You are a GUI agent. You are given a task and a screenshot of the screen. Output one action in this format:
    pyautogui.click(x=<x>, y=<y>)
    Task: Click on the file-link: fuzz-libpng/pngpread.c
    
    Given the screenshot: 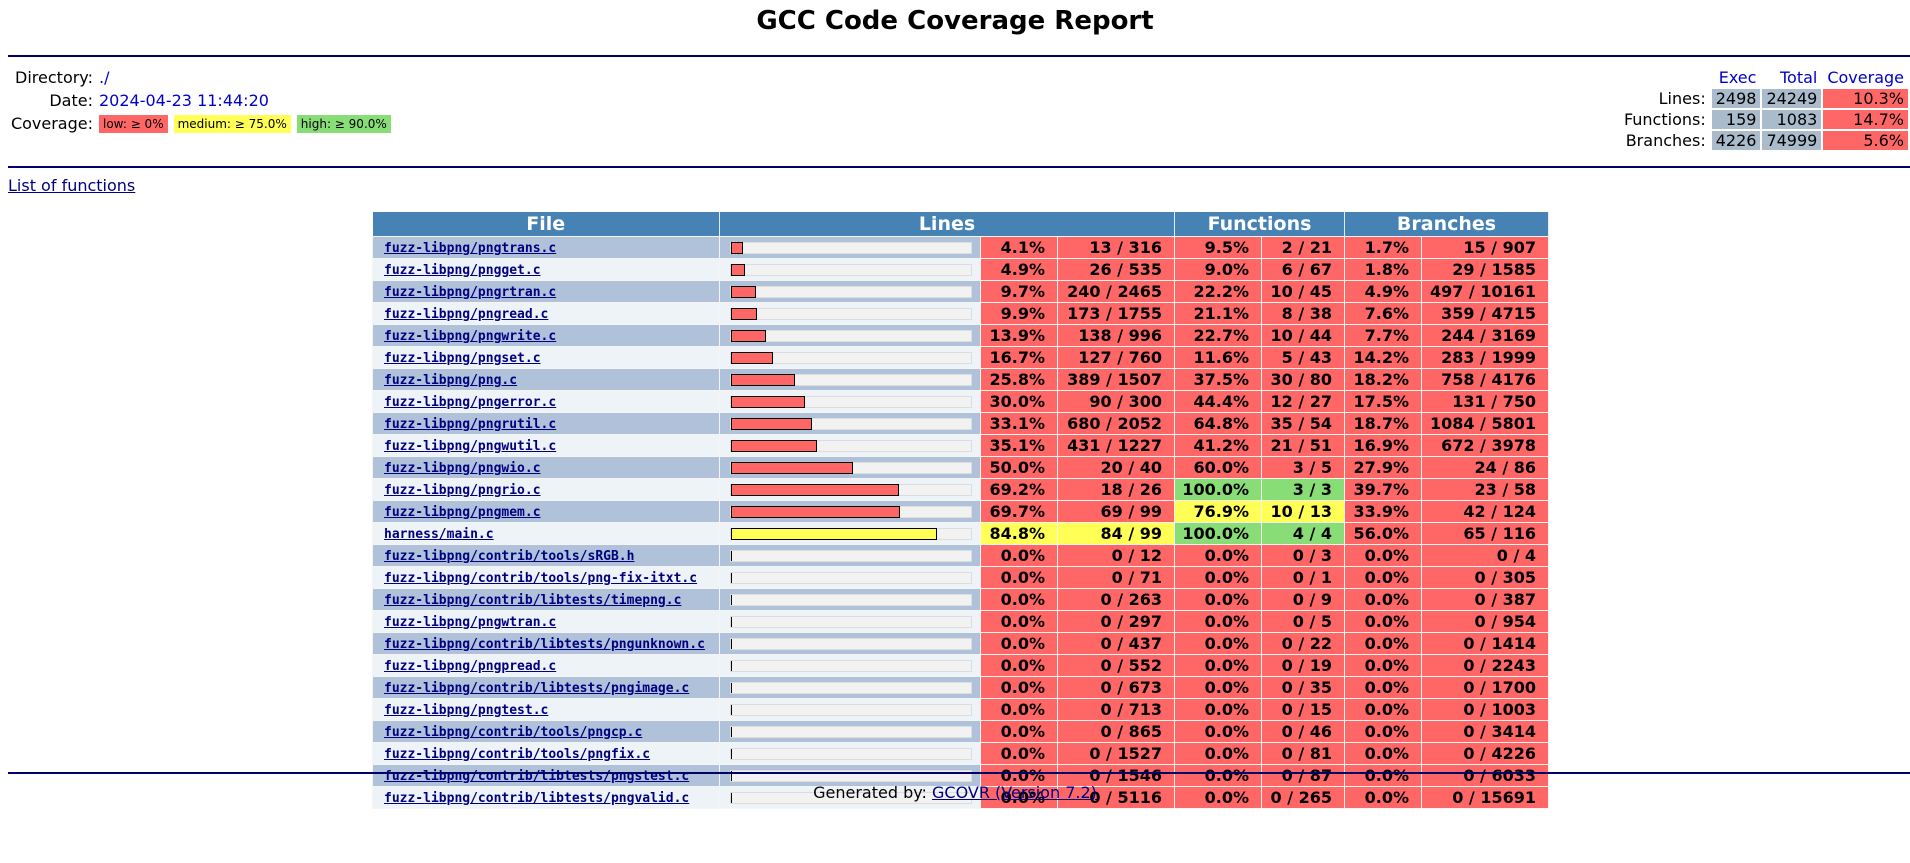 What is the action you would take?
    pyautogui.click(x=470, y=666)
    